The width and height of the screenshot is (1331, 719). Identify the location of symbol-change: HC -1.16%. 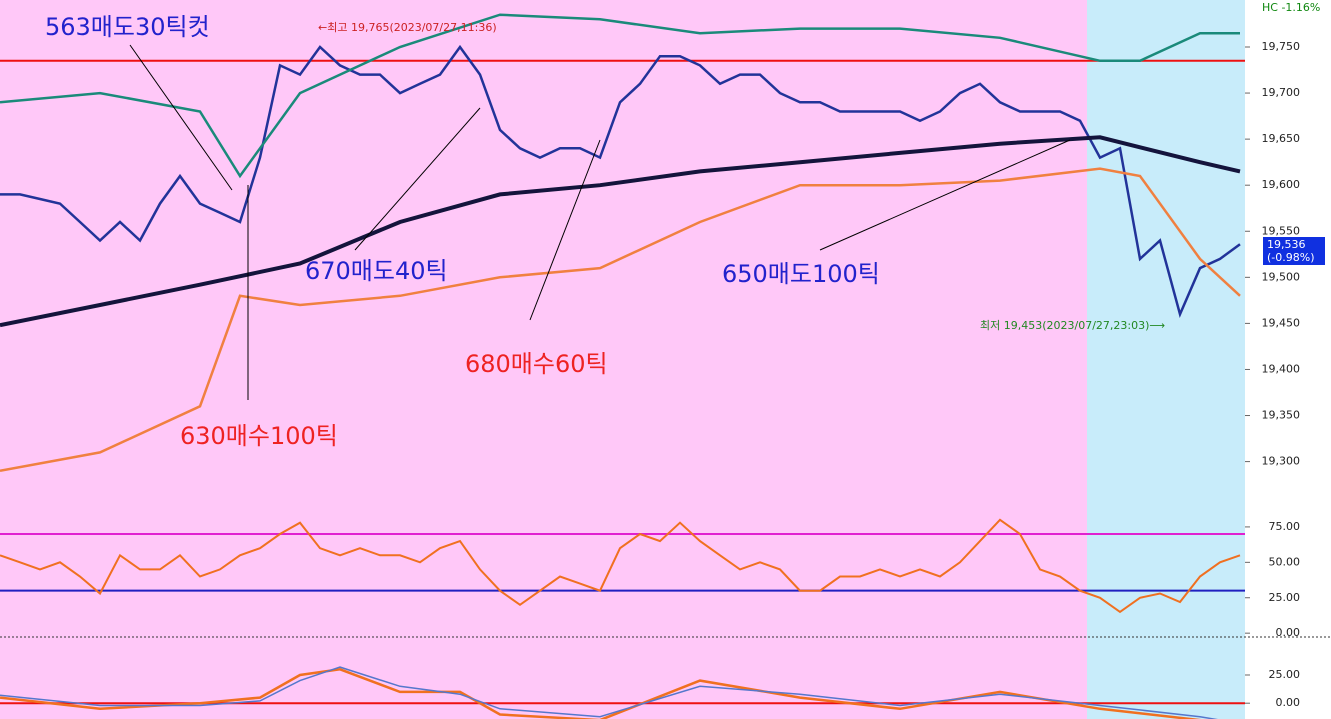
(1291, 7).